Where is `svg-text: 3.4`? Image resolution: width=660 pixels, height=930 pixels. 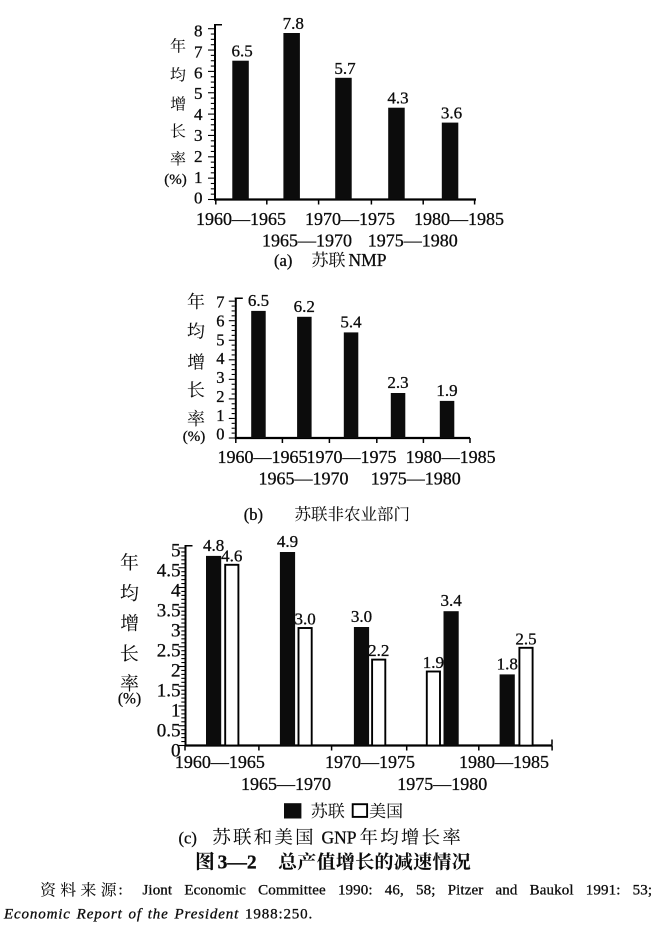 svg-text: 3.4 is located at coordinates (451, 600).